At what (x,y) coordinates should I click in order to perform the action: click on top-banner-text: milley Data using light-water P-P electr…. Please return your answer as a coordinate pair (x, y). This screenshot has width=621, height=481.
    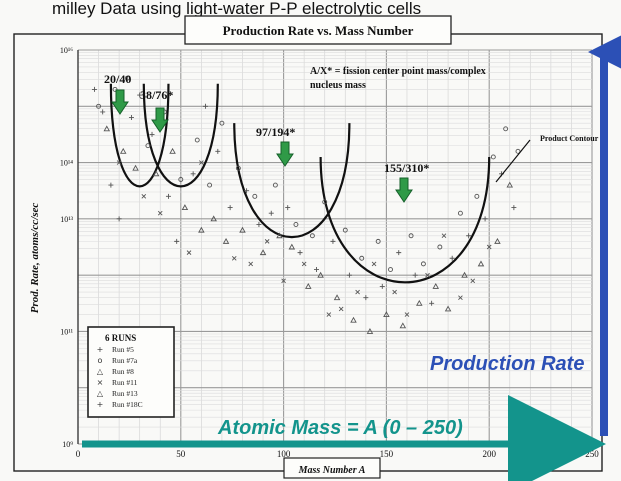
    Looking at the image, I should click on (236, 9).